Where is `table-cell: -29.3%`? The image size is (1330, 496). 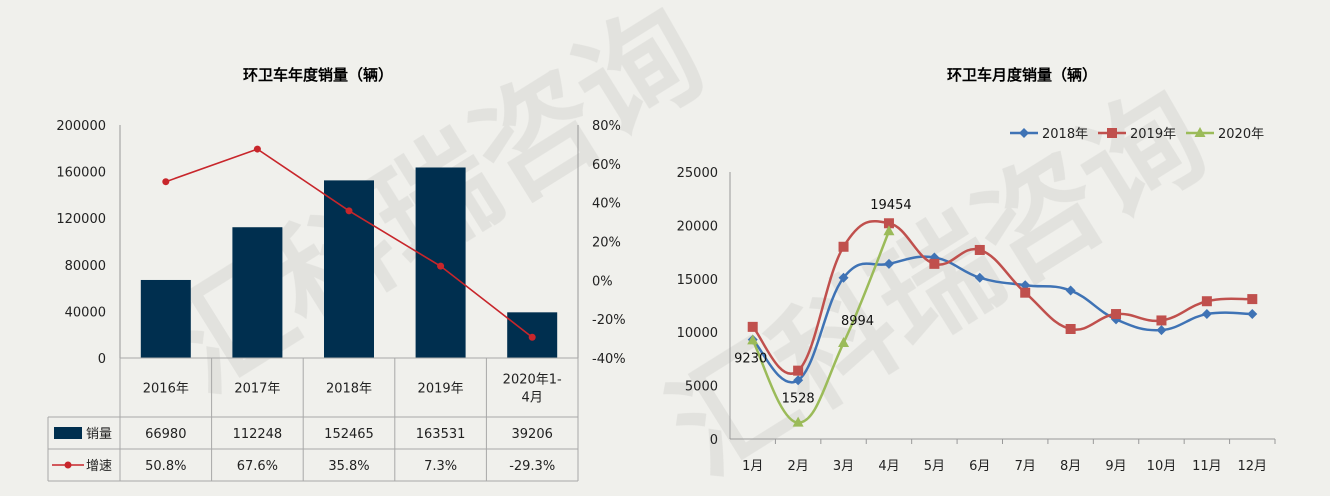 table-cell: -29.3% is located at coordinates (532, 466).